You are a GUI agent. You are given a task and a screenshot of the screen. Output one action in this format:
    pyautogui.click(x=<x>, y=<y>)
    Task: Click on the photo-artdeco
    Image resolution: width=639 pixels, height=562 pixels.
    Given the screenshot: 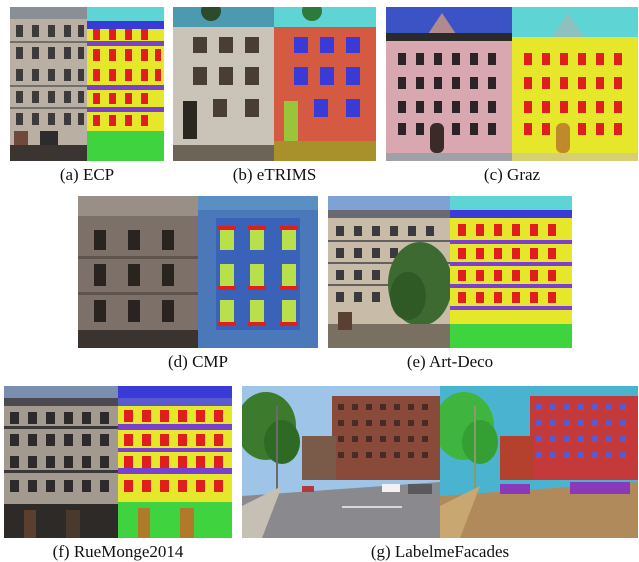 What is the action you would take?
    pyautogui.click(x=389, y=272)
    